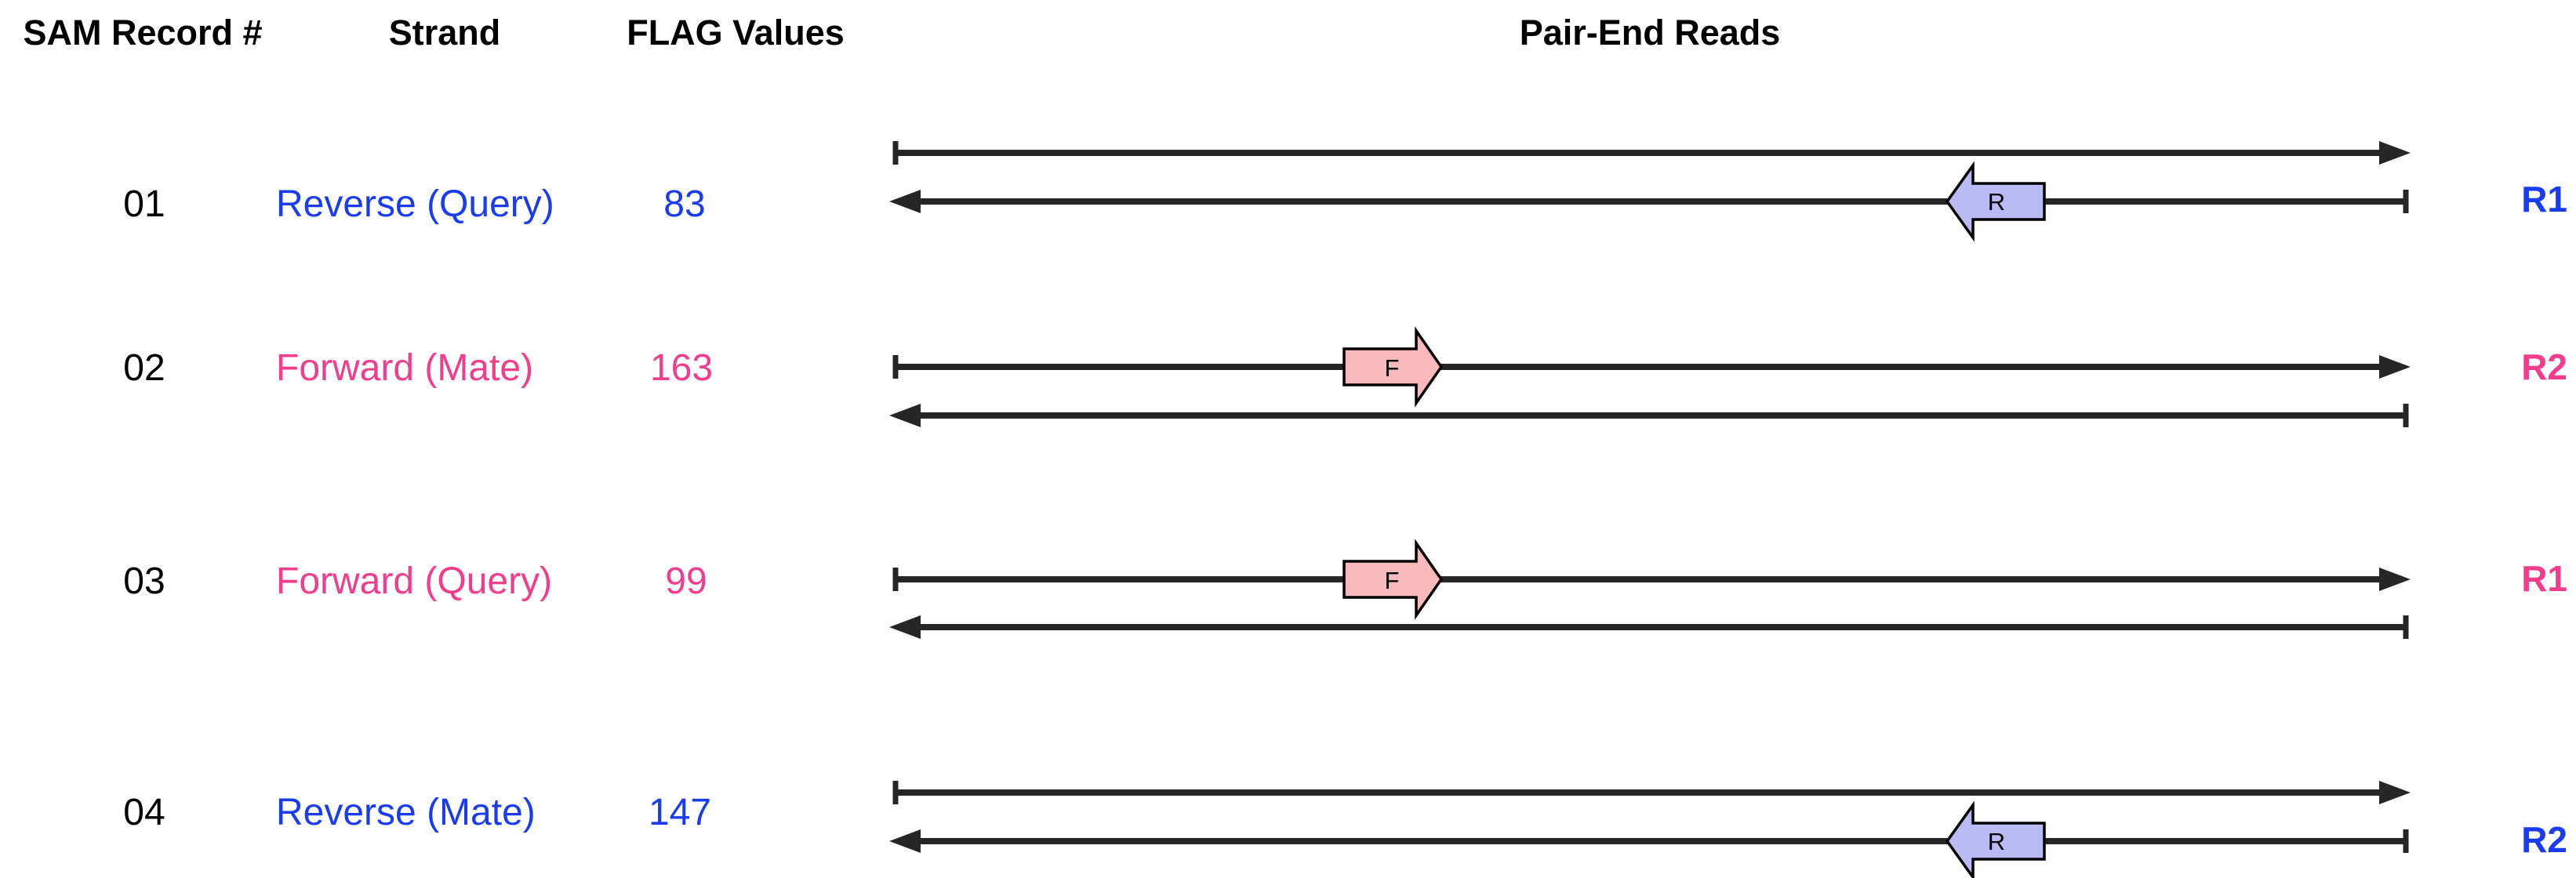 The height and width of the screenshot is (878, 2576). I want to click on record-number: 02, so click(144, 368).